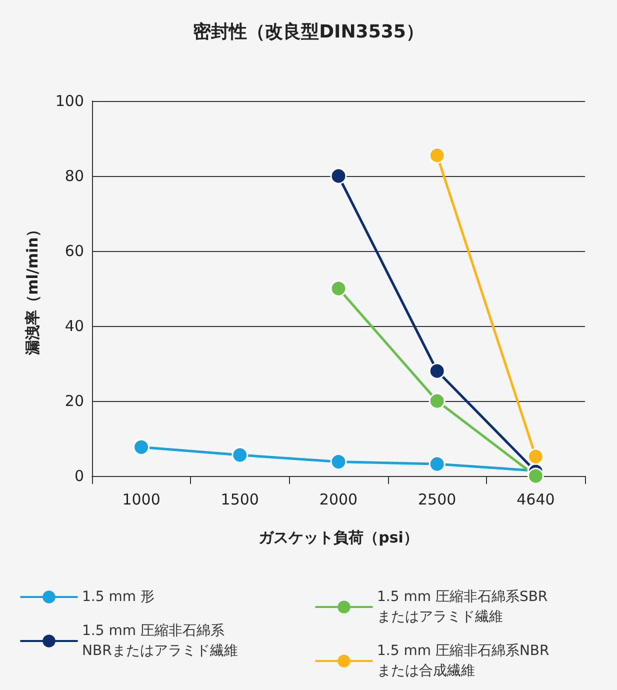 The image size is (617, 690). I want to click on x-tick-label: 4640, so click(535, 499).